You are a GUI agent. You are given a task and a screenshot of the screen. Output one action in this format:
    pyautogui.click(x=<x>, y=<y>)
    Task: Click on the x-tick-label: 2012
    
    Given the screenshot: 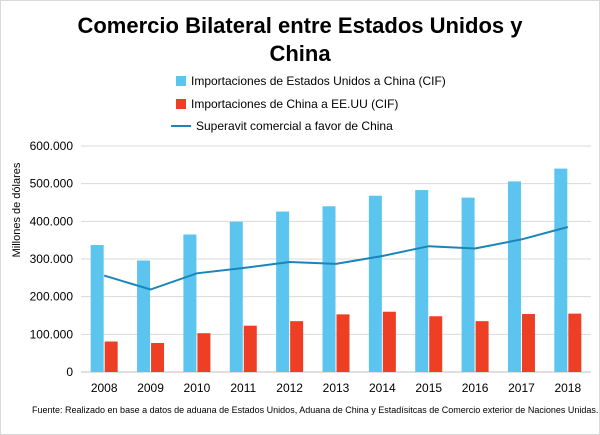 What is the action you would take?
    pyautogui.click(x=289, y=388)
    